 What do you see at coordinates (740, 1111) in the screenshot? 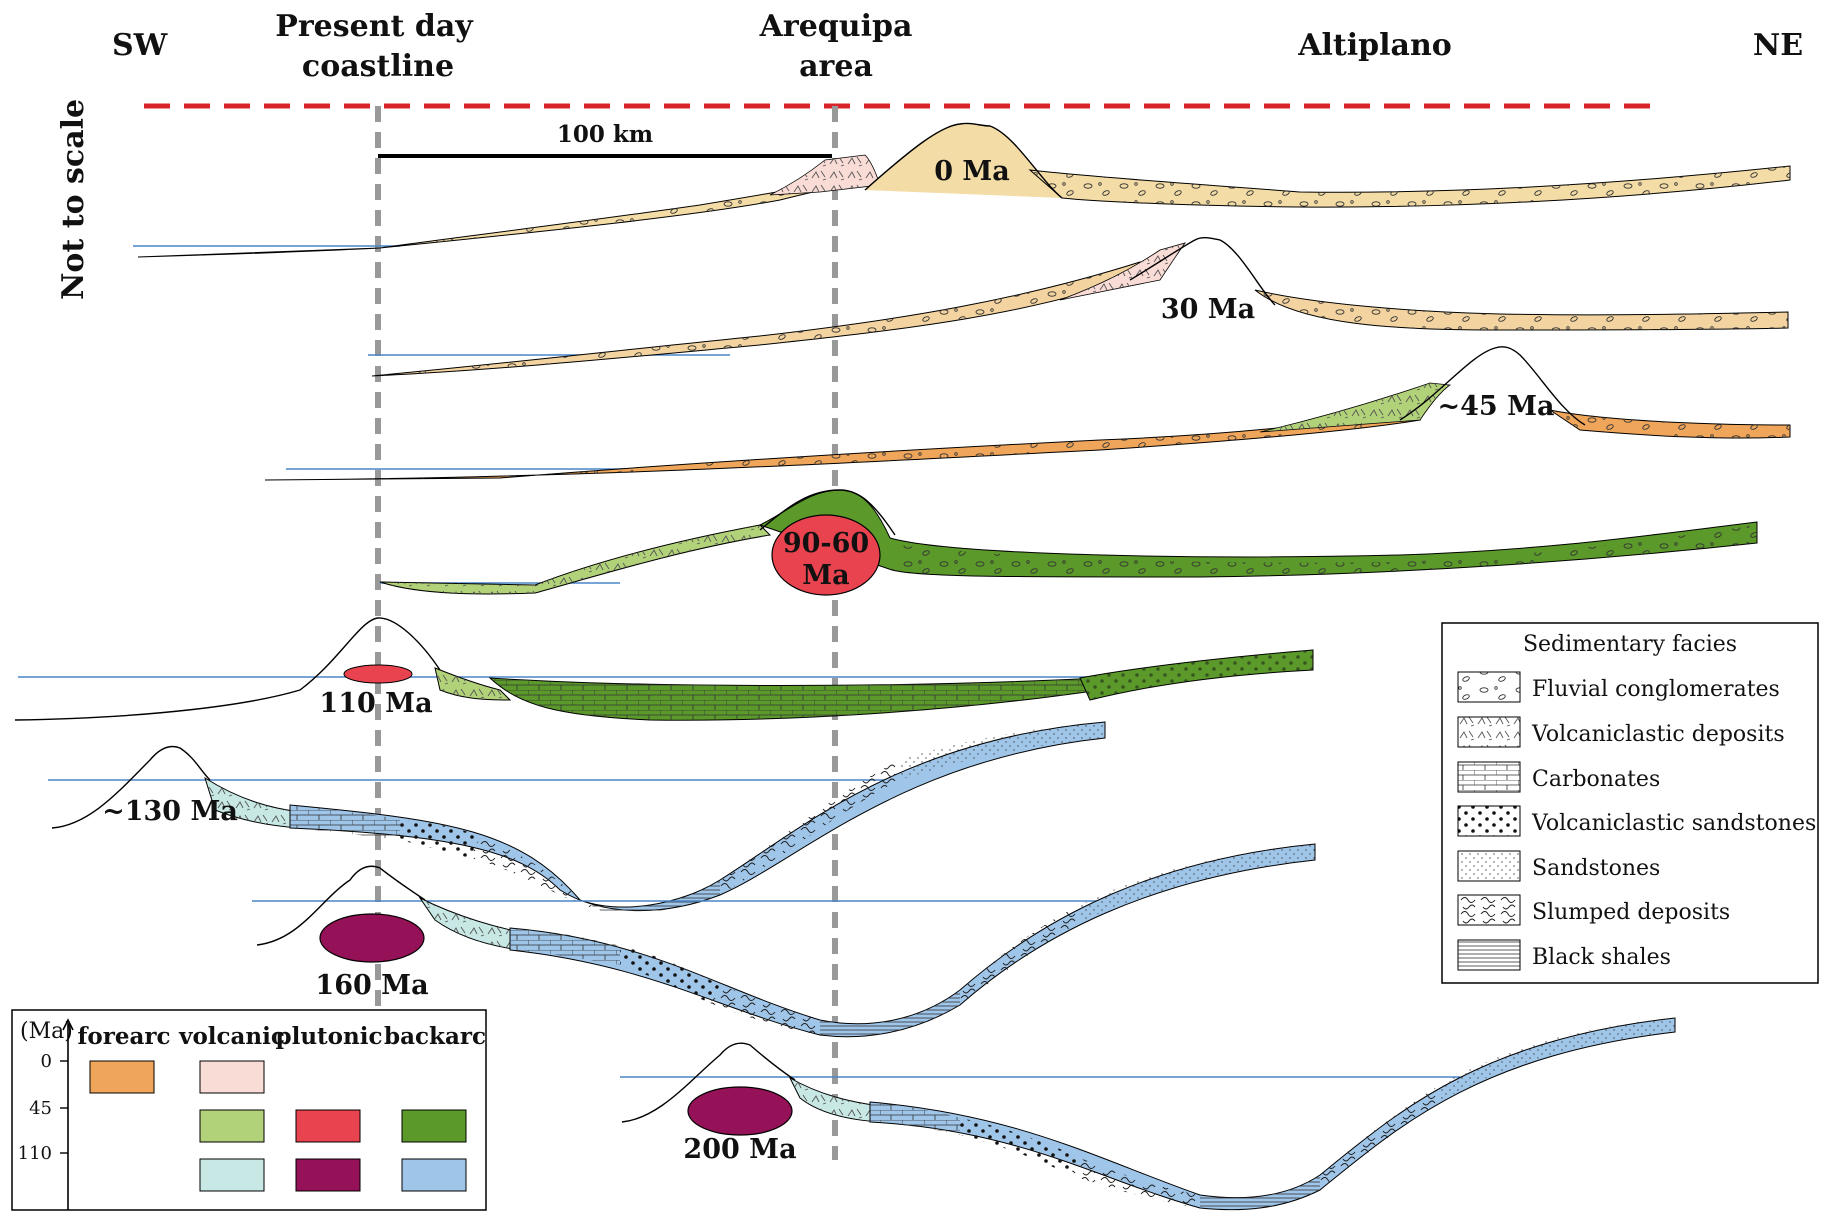
I see `pluton-200-ma` at bounding box center [740, 1111].